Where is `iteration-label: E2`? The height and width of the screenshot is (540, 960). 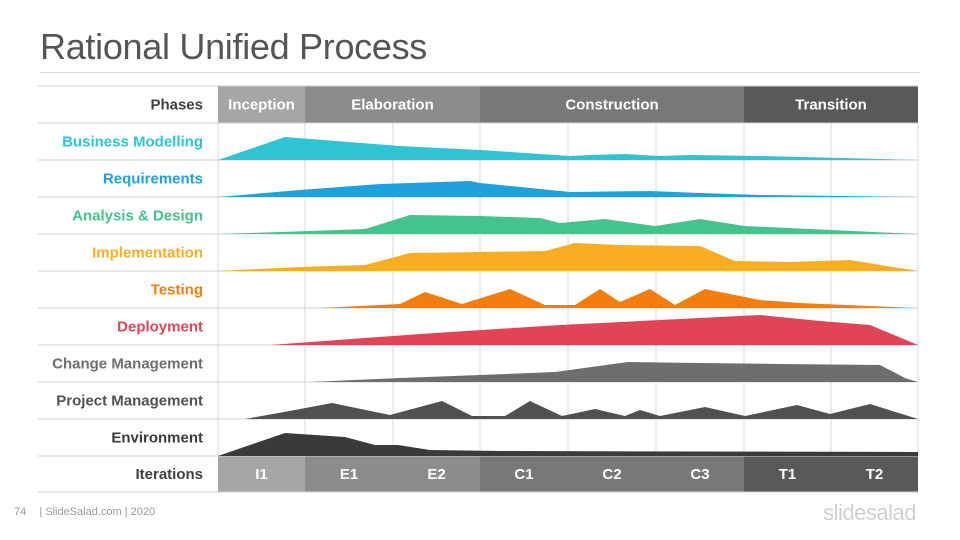
iteration-label: E2 is located at coordinates (436, 474).